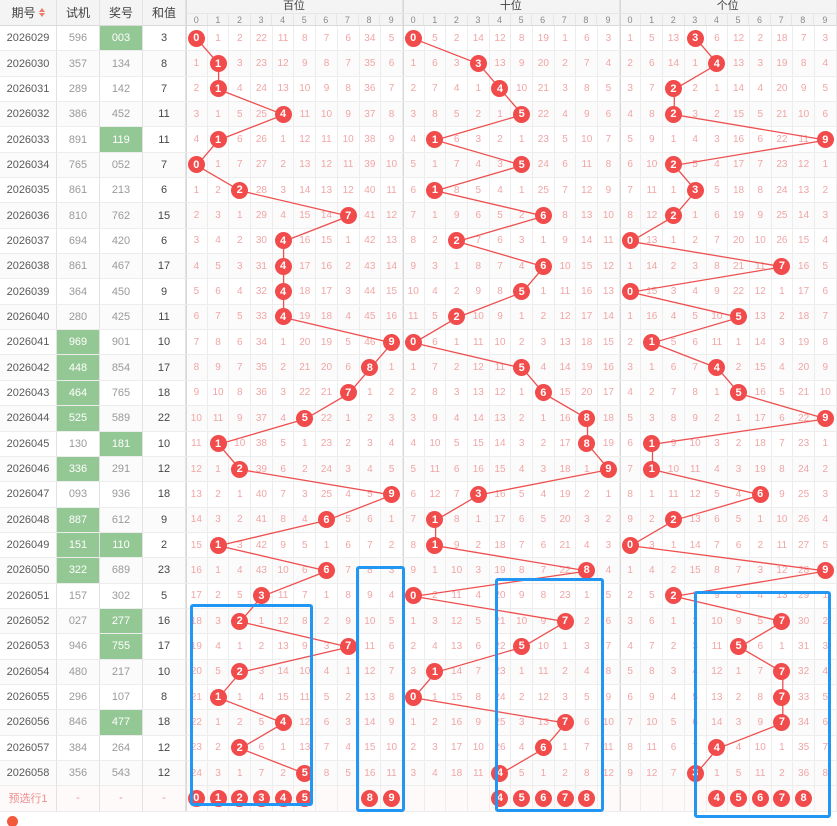 The image size is (837, 826). I want to click on prediction-circle: 1, so click(218, 798).